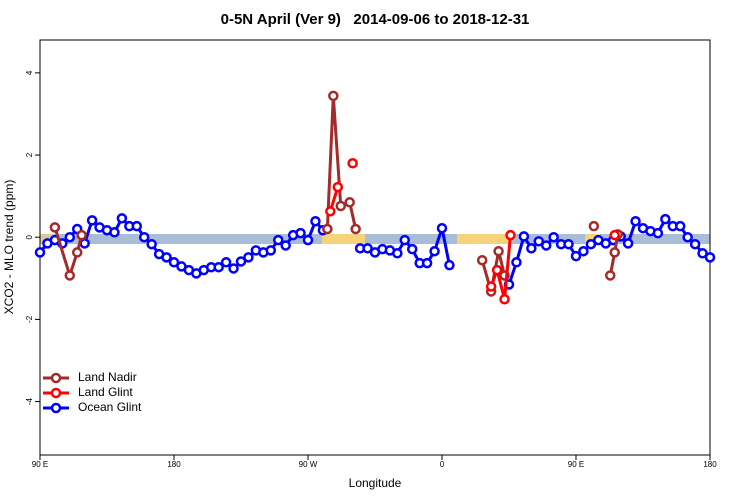 The width and height of the screenshot is (750, 500). What do you see at coordinates (29, 319) in the screenshot?
I see `y-tick-label: -2` at bounding box center [29, 319].